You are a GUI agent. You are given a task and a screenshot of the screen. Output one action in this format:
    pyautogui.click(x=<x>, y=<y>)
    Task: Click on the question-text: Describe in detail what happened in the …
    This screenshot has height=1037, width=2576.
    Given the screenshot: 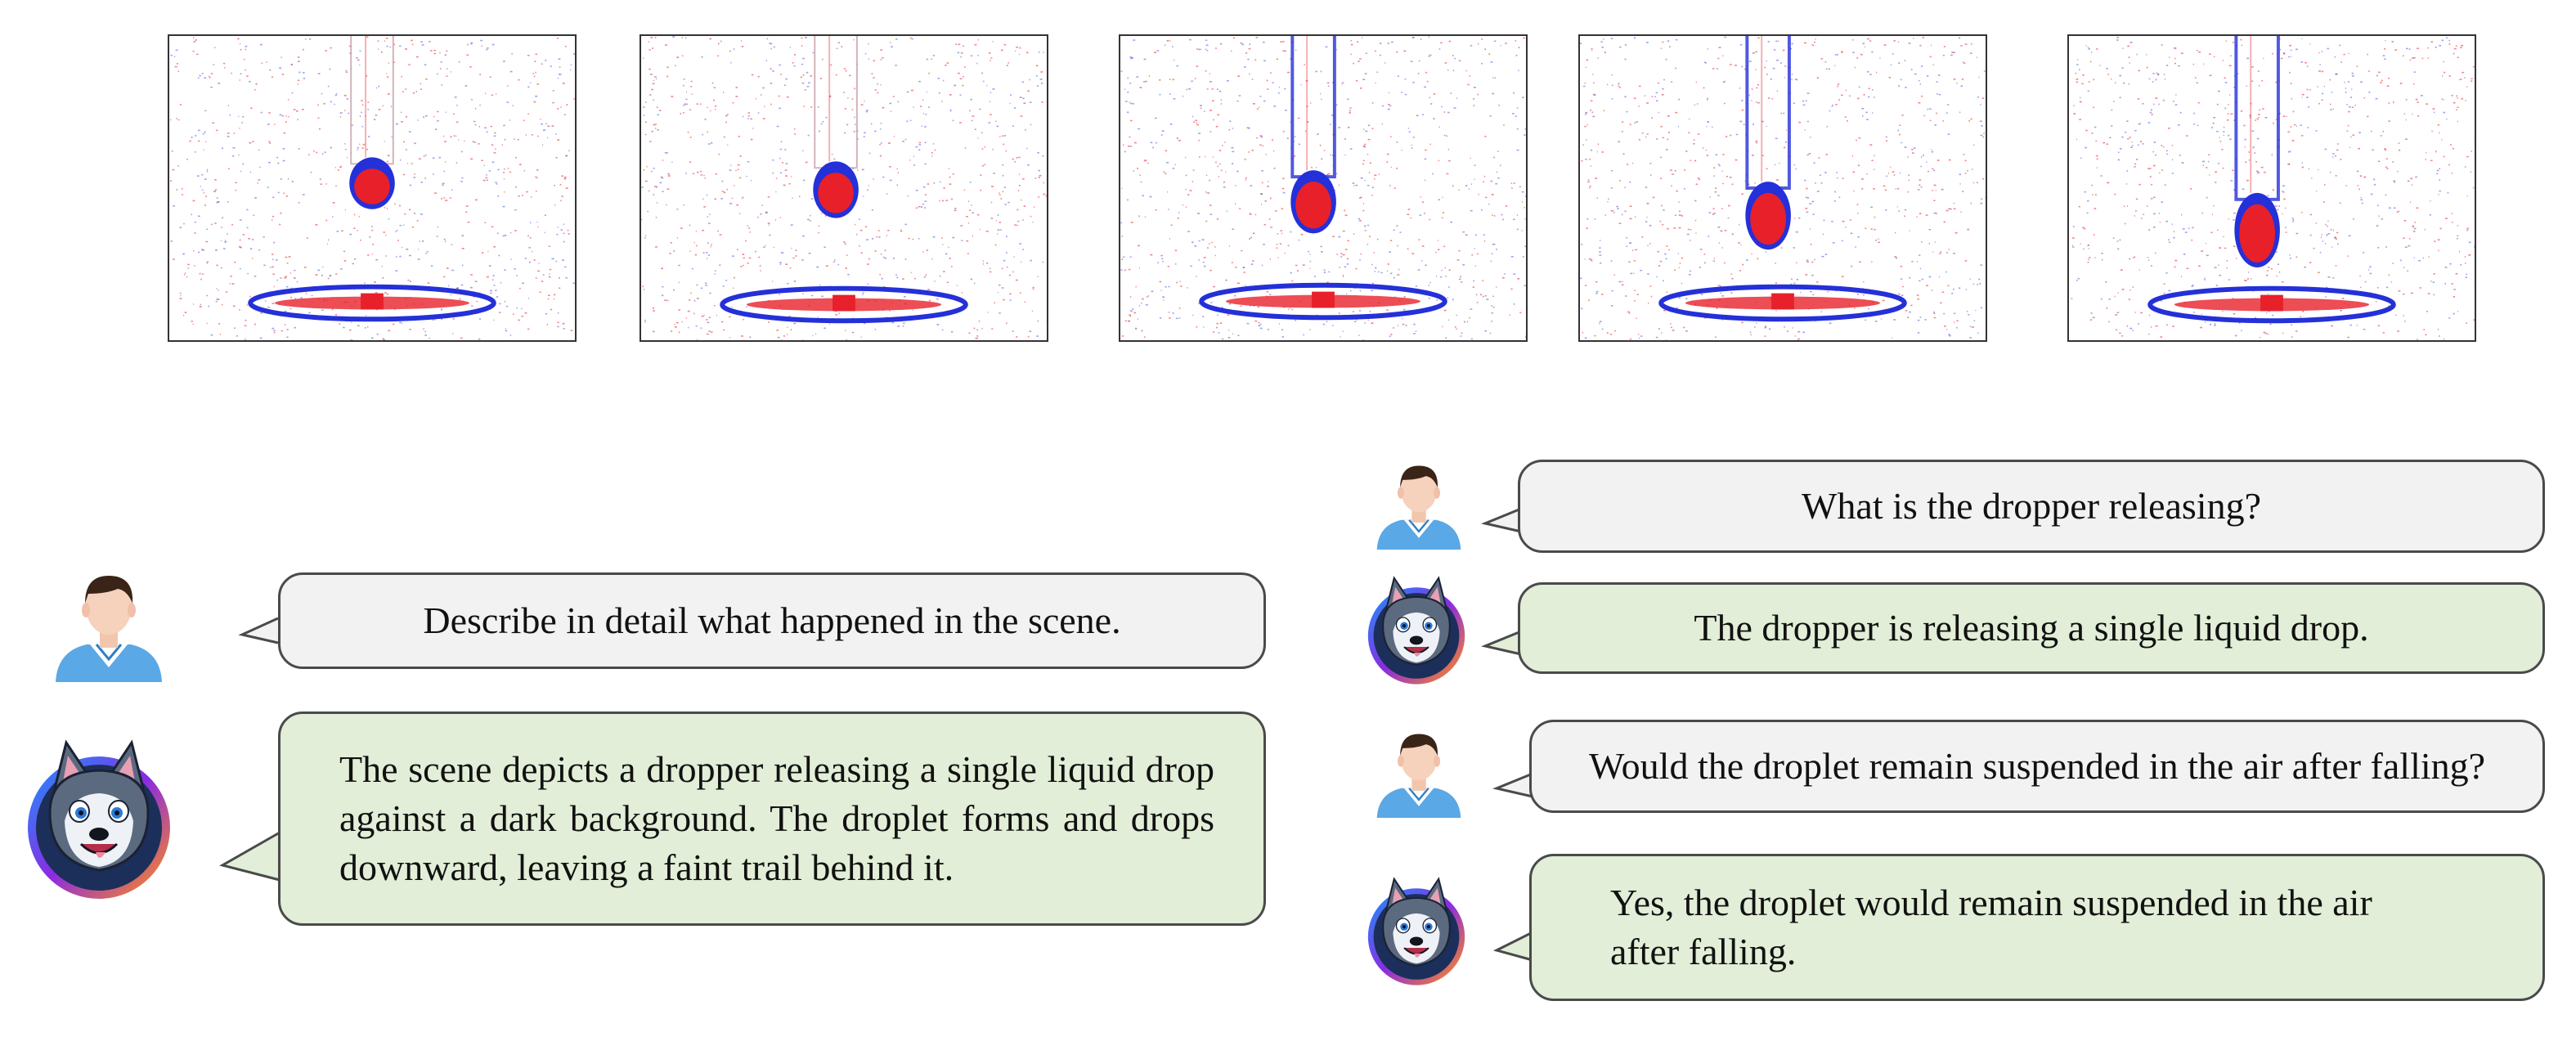 What is the action you would take?
    pyautogui.click(x=772, y=620)
    